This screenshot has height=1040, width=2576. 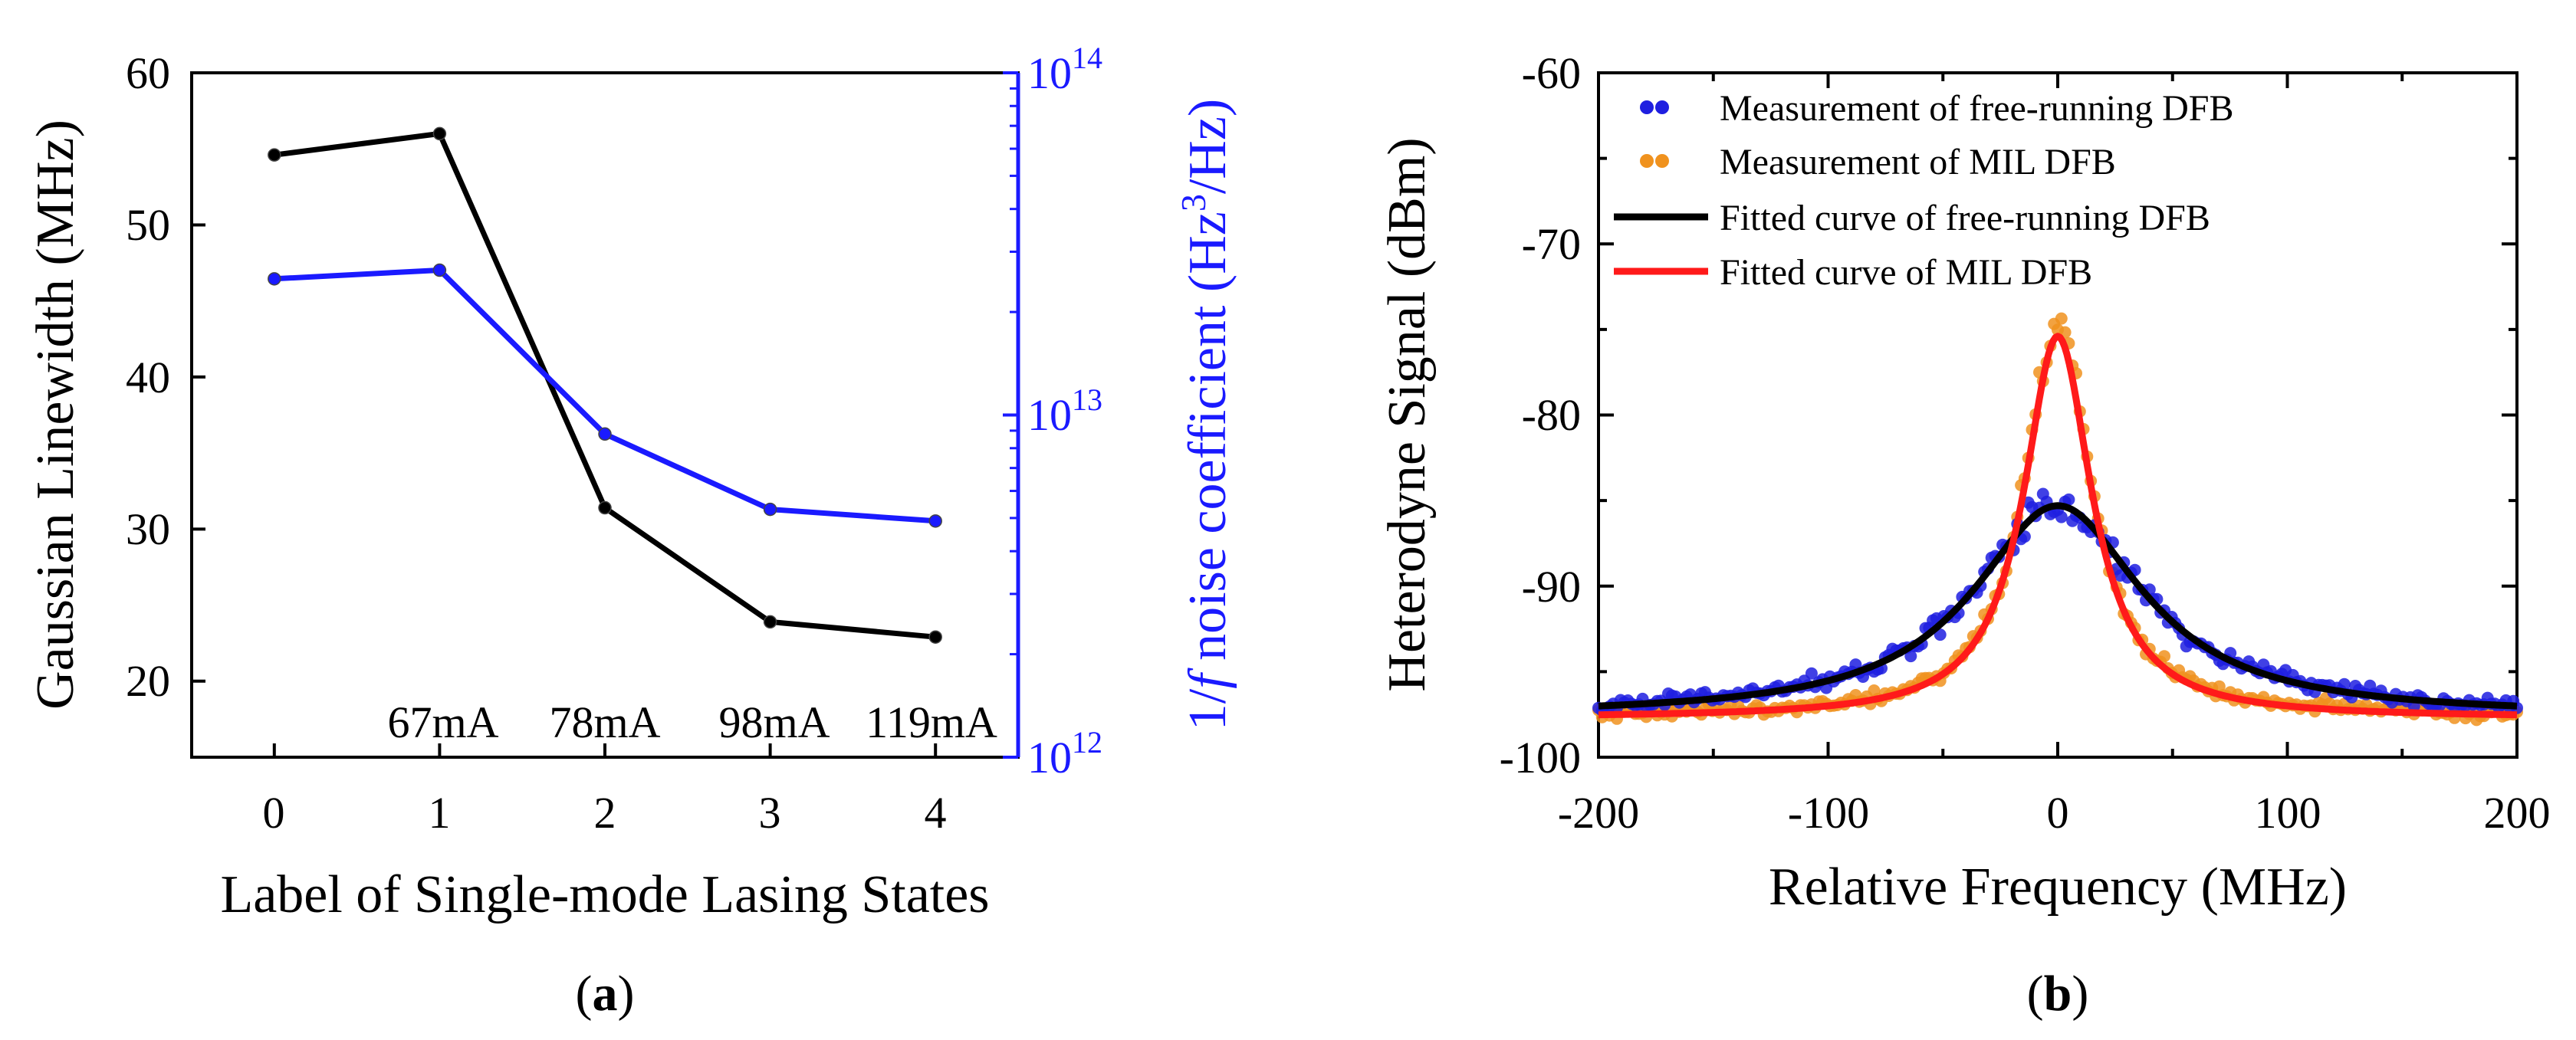 I want to click on panel-b-ytick-label: -70, so click(x=1551, y=244).